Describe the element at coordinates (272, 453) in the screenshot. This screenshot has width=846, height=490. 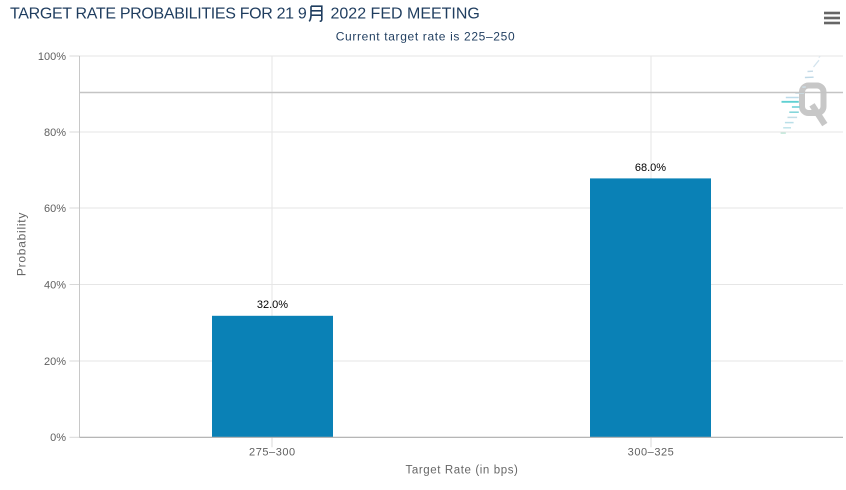
I see `svg-text: 275–300` at that location.